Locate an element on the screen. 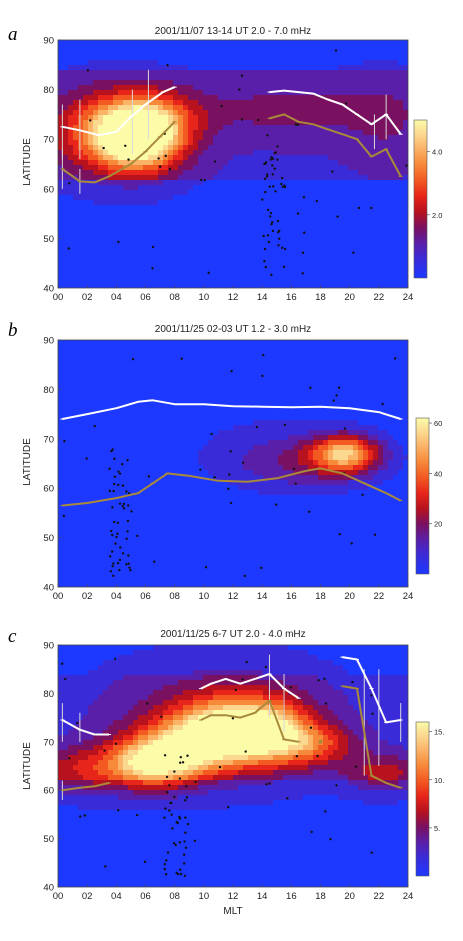 The image size is (463, 941). colorbar-tick-label: 4.0 is located at coordinates (437, 152).